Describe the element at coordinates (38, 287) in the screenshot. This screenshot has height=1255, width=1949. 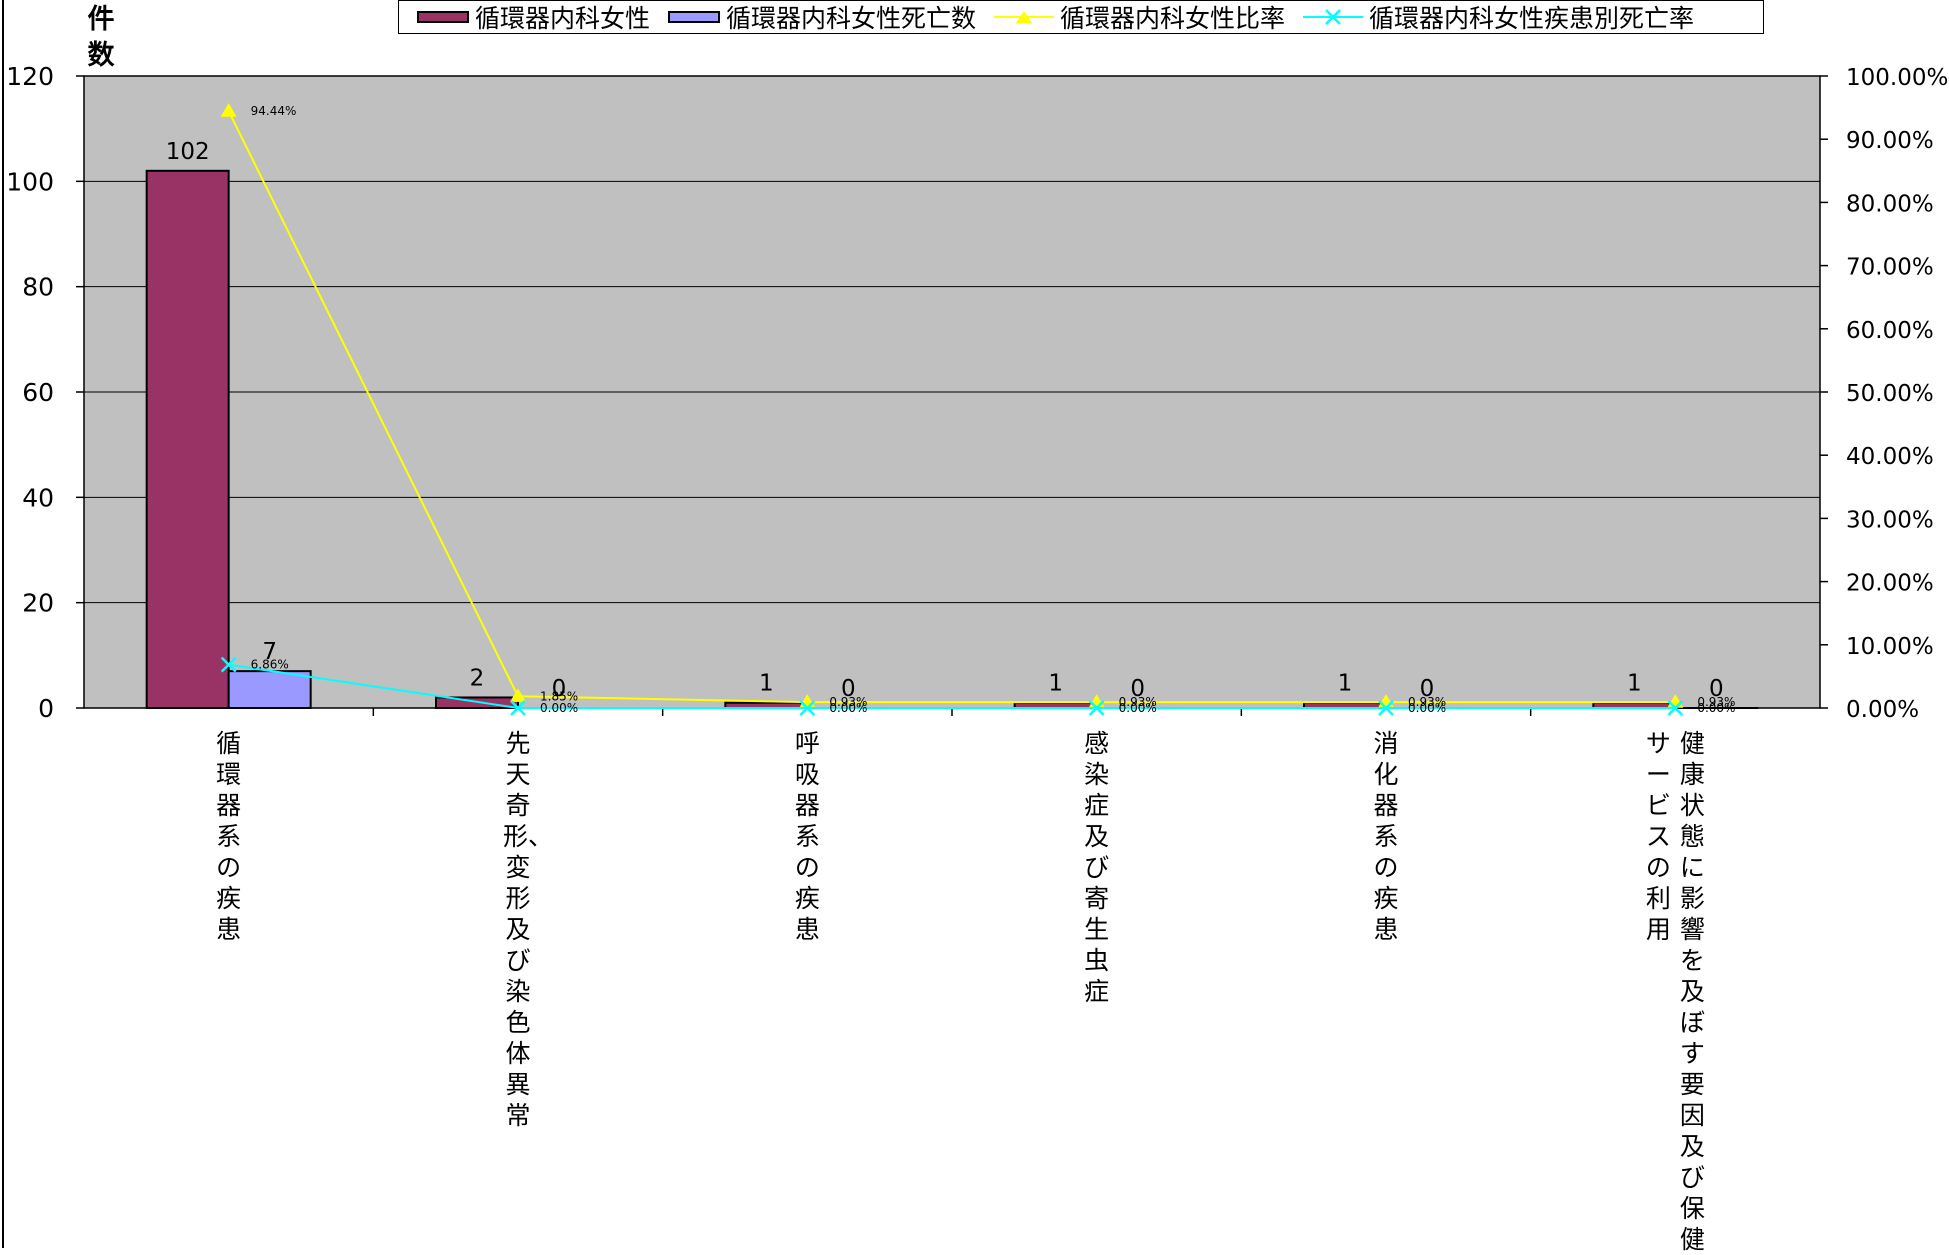
I see `y-tick-label: 80` at that location.